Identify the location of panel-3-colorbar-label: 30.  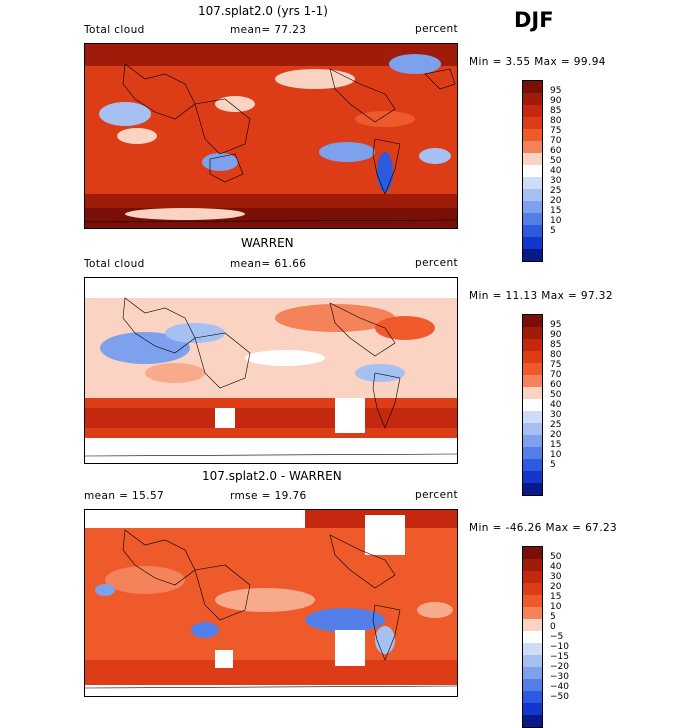
(556, 577).